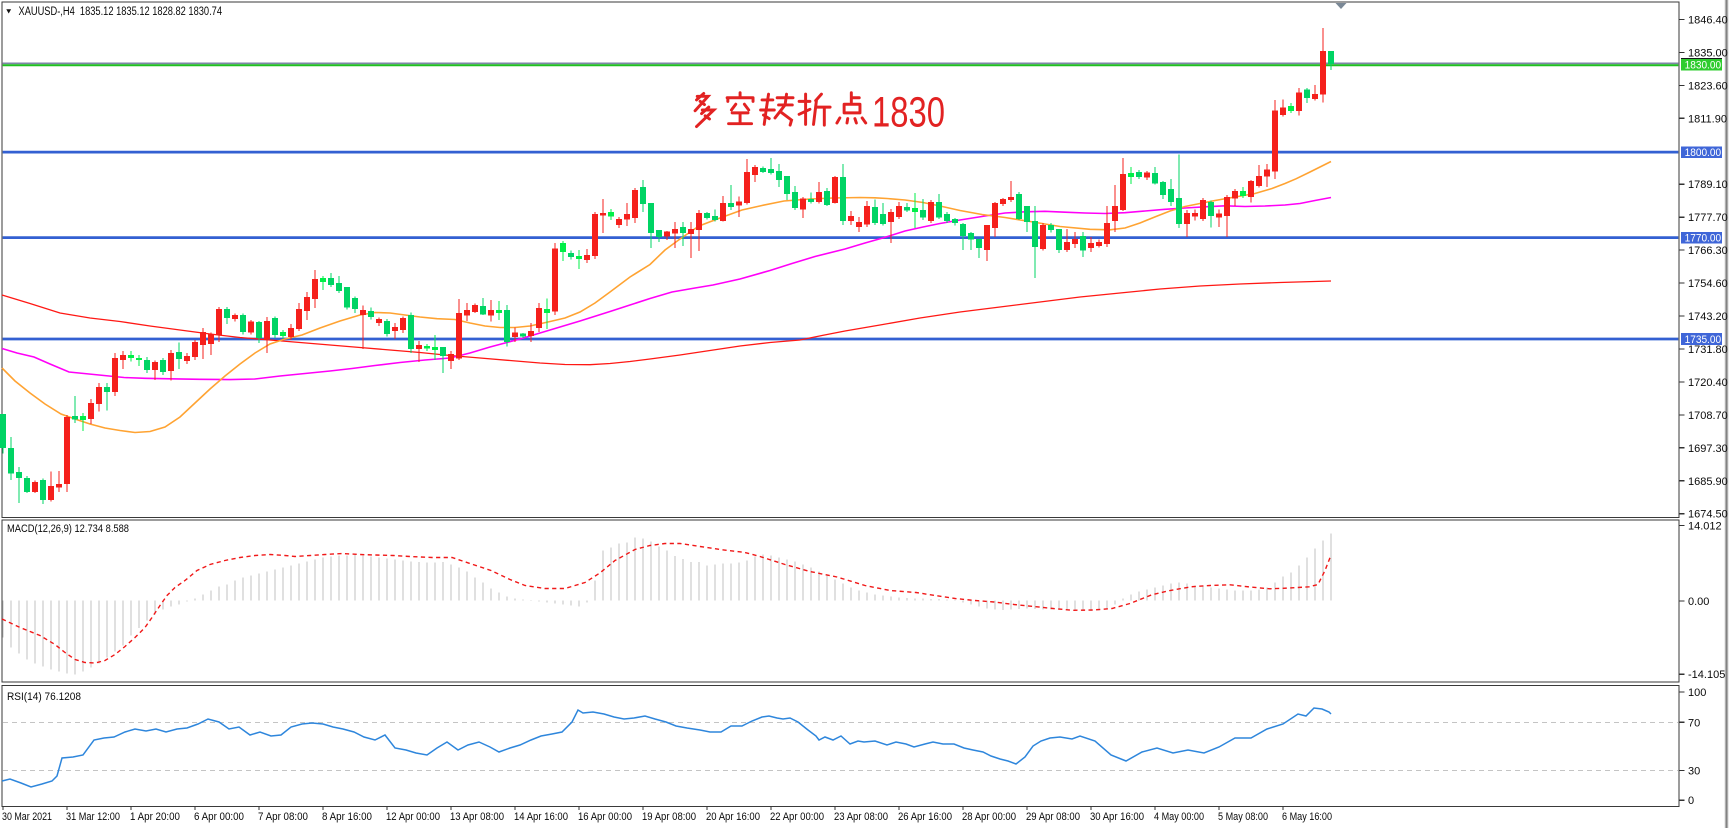 The height and width of the screenshot is (828, 1730). What do you see at coordinates (68, 529) in the screenshot?
I see `svg-text: MACD(12,26,9) 12.734 8.588` at bounding box center [68, 529].